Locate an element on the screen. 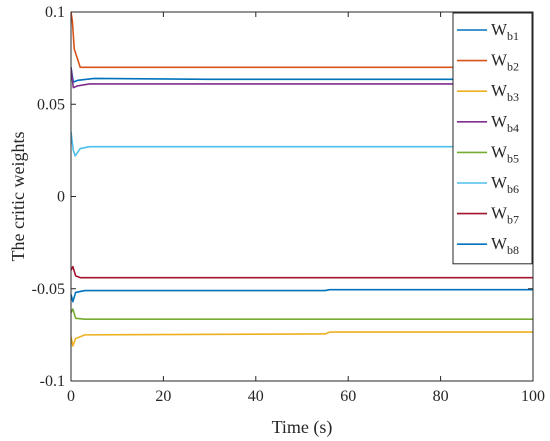 The width and height of the screenshot is (550, 441). legend-entry-b6: Wb6 is located at coordinates (505, 184).